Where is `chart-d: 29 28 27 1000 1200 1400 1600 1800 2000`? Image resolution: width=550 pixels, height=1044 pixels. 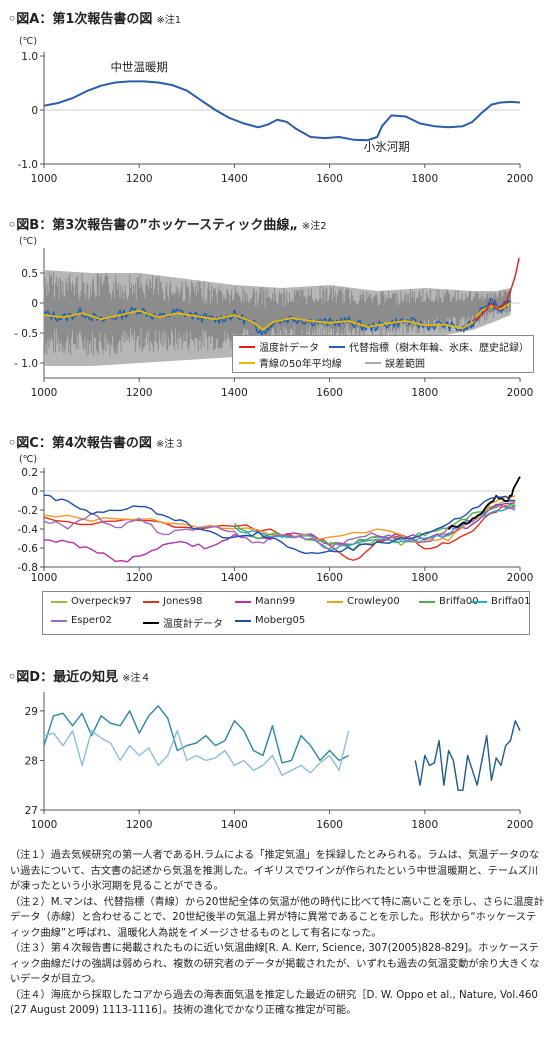
chart-d: 29 28 27 1000 1200 1400 1600 1800 2000 is located at coordinates (279, 761).